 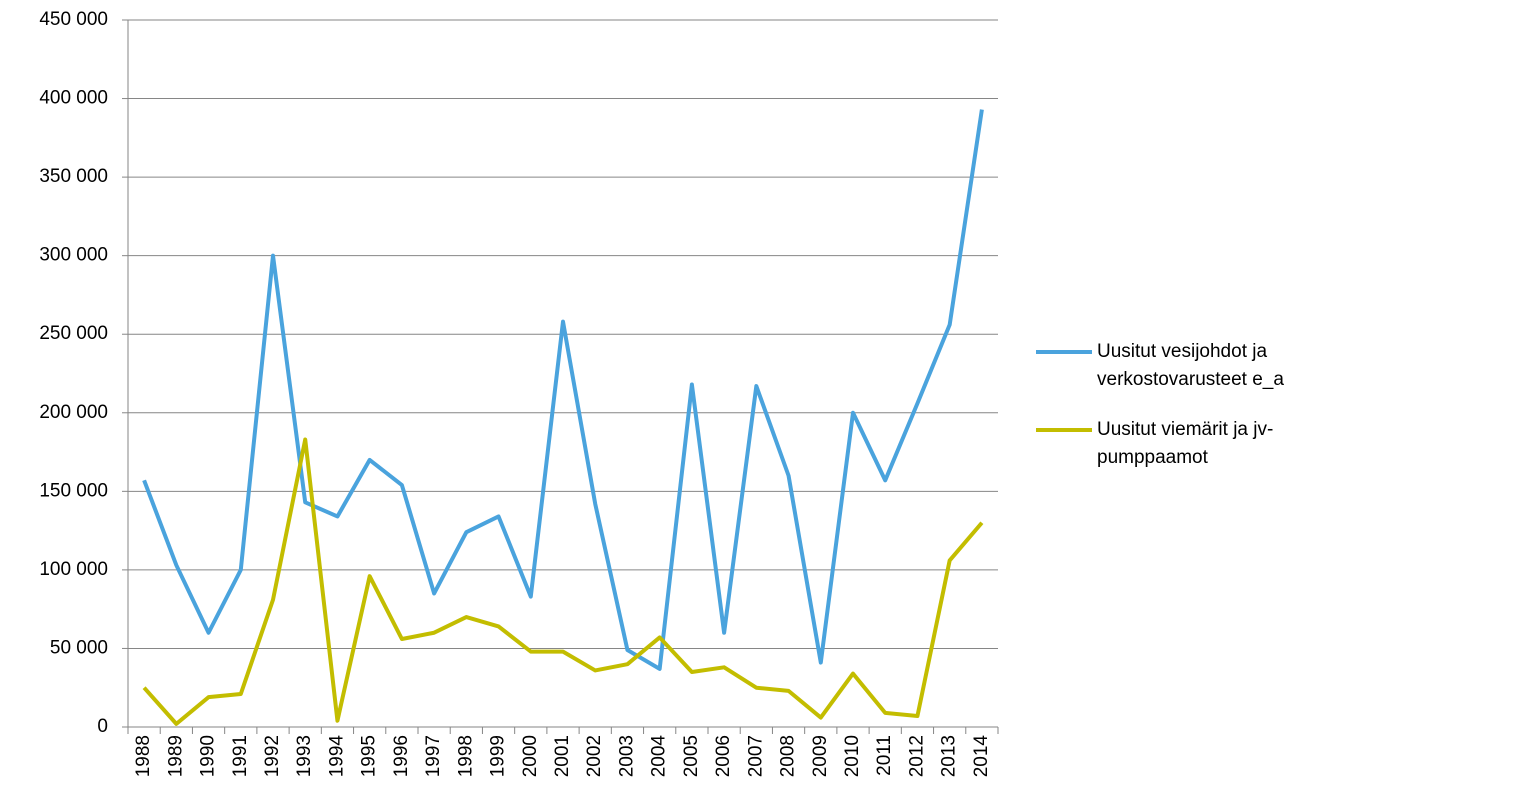 I want to click on x-tick-label: 1998, so click(x=465, y=756).